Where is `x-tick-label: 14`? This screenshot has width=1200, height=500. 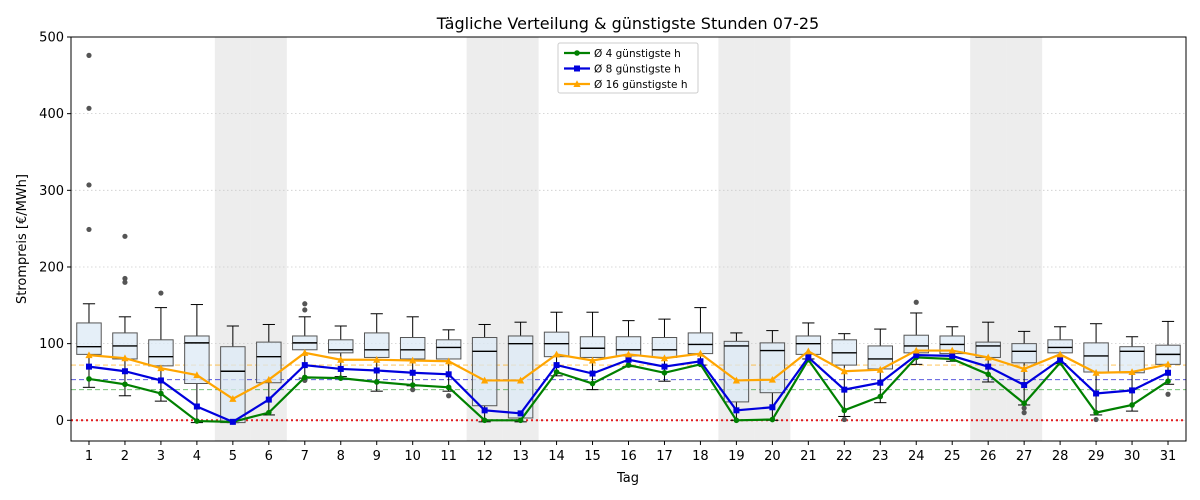
x-tick-label: 14 is located at coordinates (556, 456).